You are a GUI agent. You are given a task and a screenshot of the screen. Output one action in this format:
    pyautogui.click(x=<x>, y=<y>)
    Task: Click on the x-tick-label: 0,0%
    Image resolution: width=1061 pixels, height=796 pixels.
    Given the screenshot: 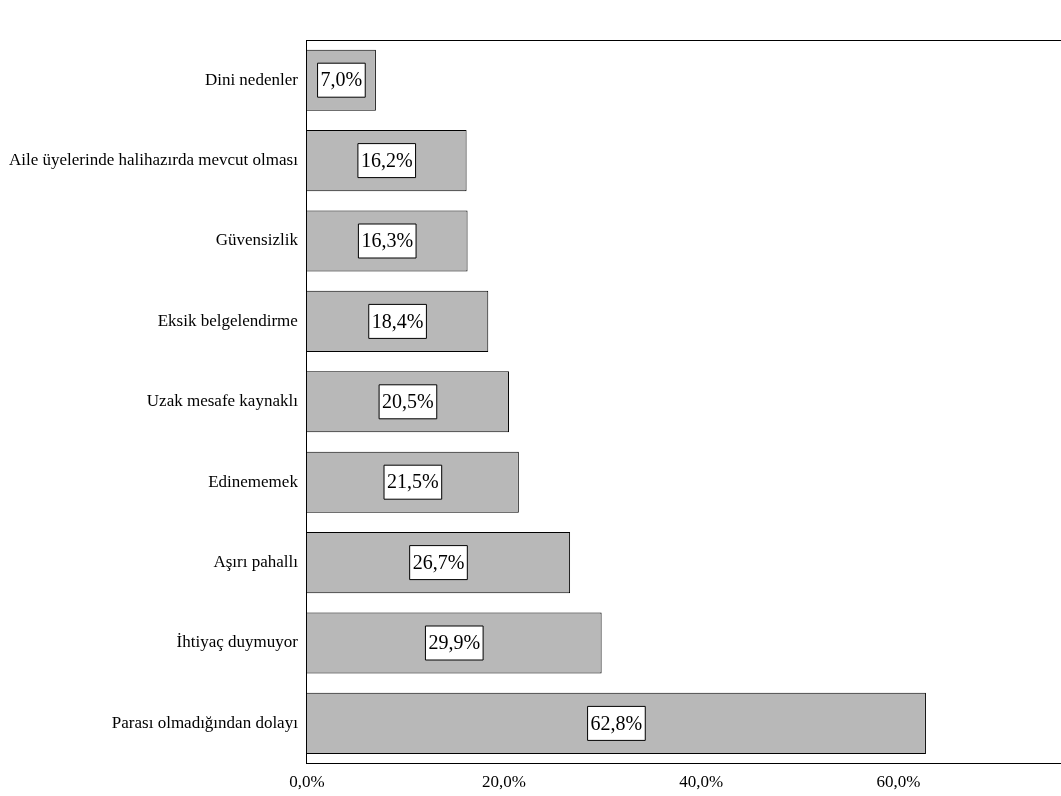 What is the action you would take?
    pyautogui.click(x=307, y=782)
    